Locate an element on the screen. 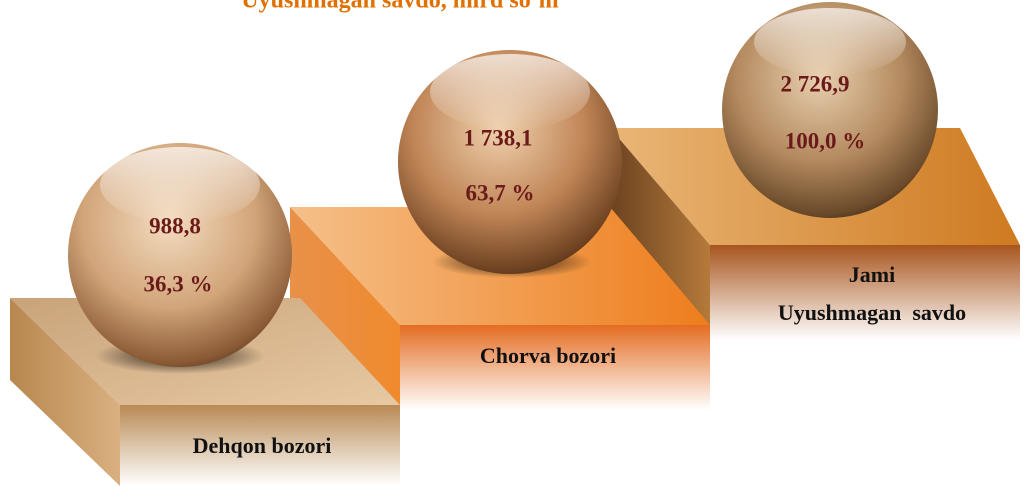  step-label: Uyushmagan savdo is located at coordinates (872, 312).